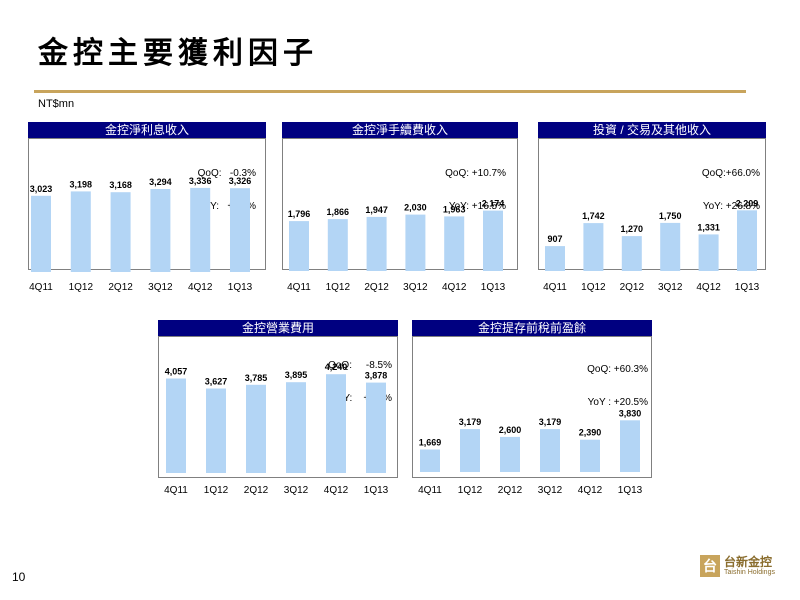 The height and width of the screenshot is (600, 800). I want to click on qoq-text: QoQ:+66.0%, so click(730, 173).